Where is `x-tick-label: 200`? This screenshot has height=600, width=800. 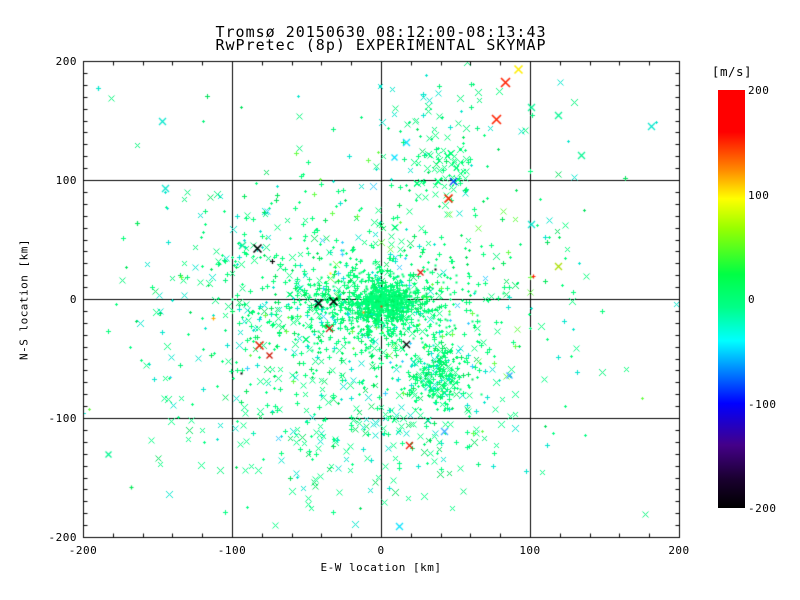 x-tick-label: 200 is located at coordinates (679, 550).